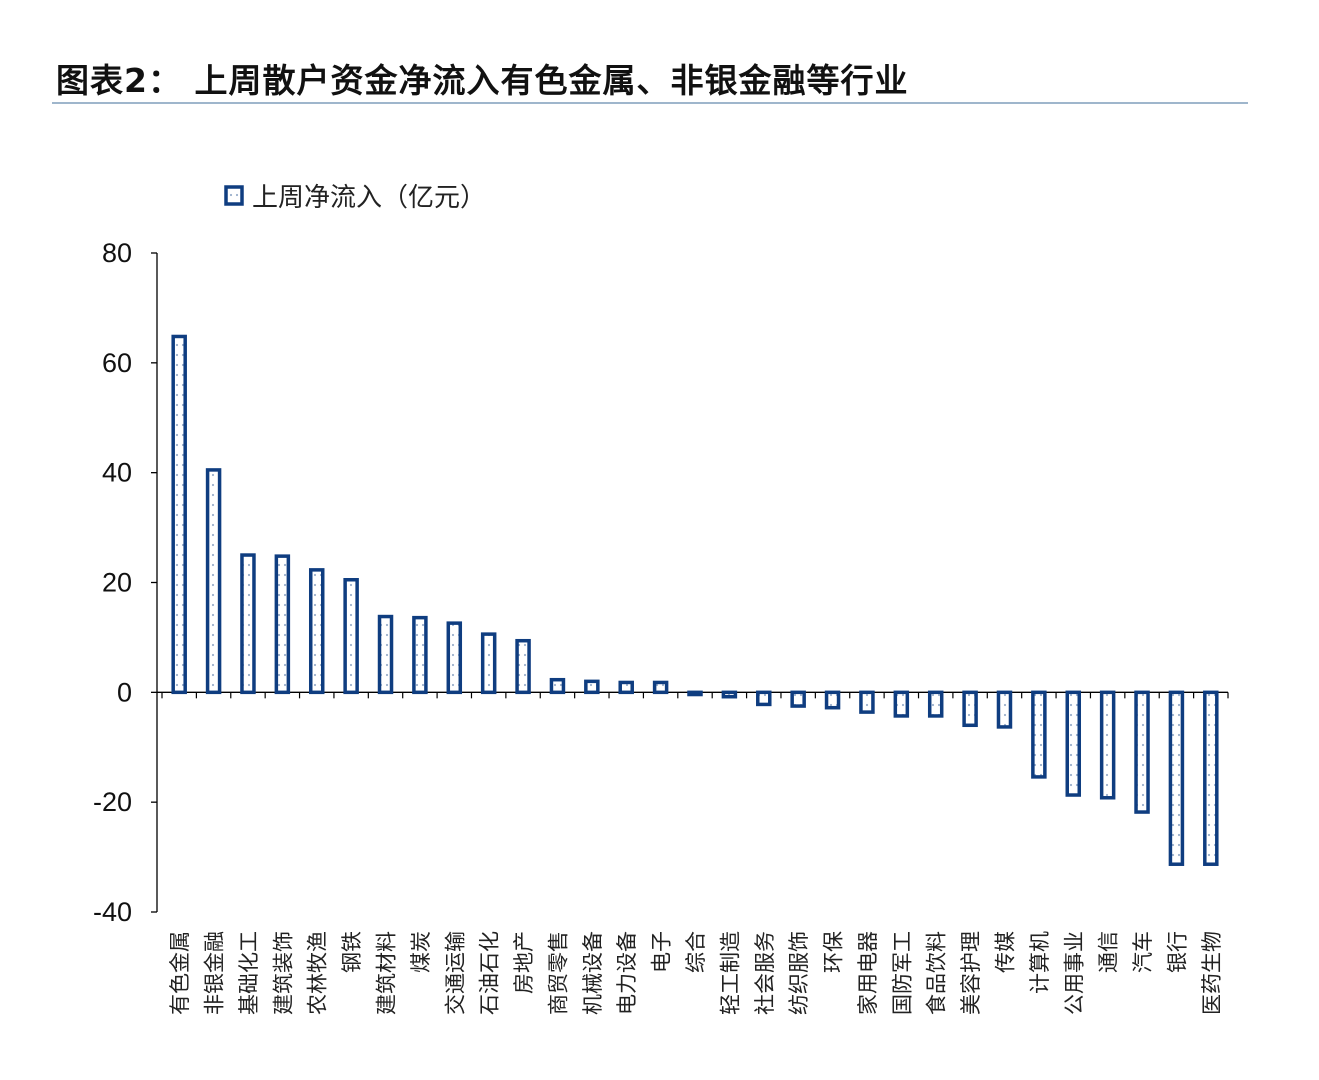 The image size is (1319, 1080). What do you see at coordinates (902, 973) in the screenshot?
I see `x-category-label: 国防军工` at bounding box center [902, 973].